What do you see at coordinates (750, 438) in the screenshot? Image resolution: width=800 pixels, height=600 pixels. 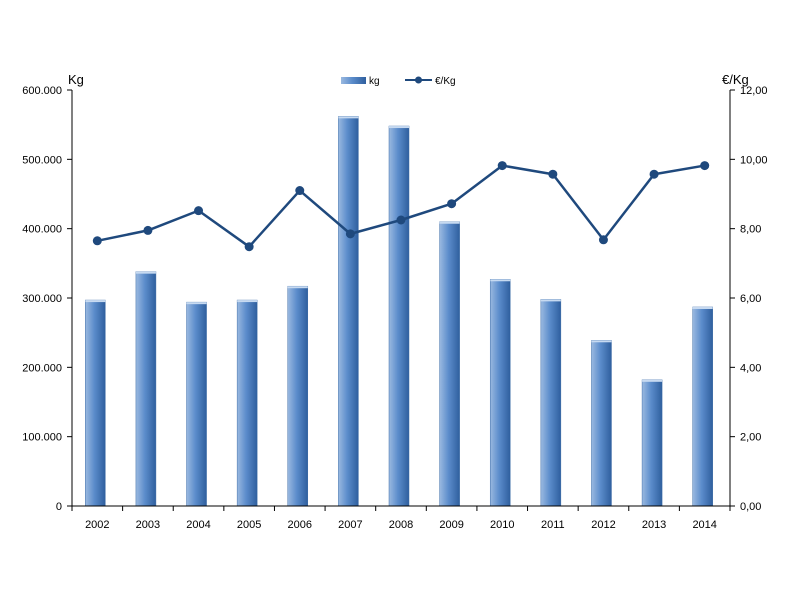 I see `right-tick-label: 2,00` at bounding box center [750, 438].